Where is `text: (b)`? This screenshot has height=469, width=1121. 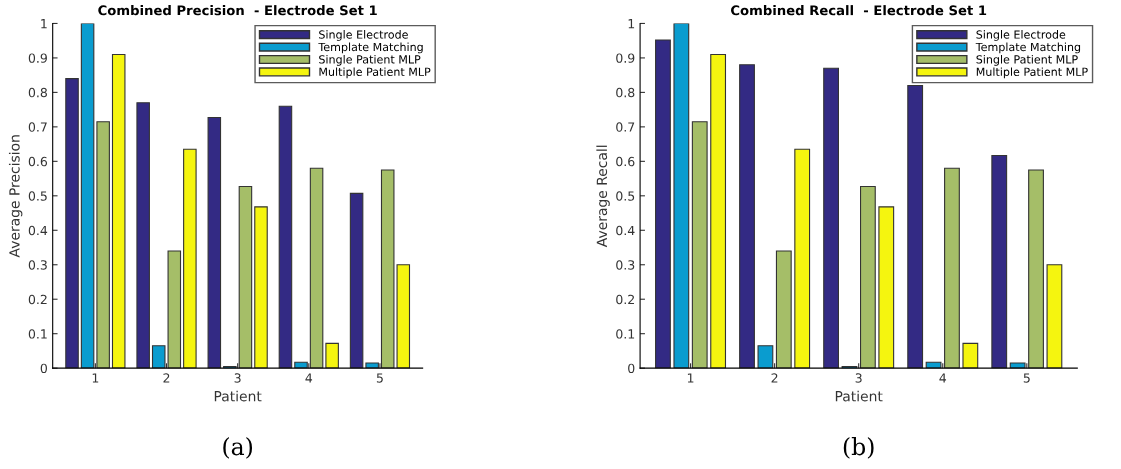
text: (b) is located at coordinates (858, 448).